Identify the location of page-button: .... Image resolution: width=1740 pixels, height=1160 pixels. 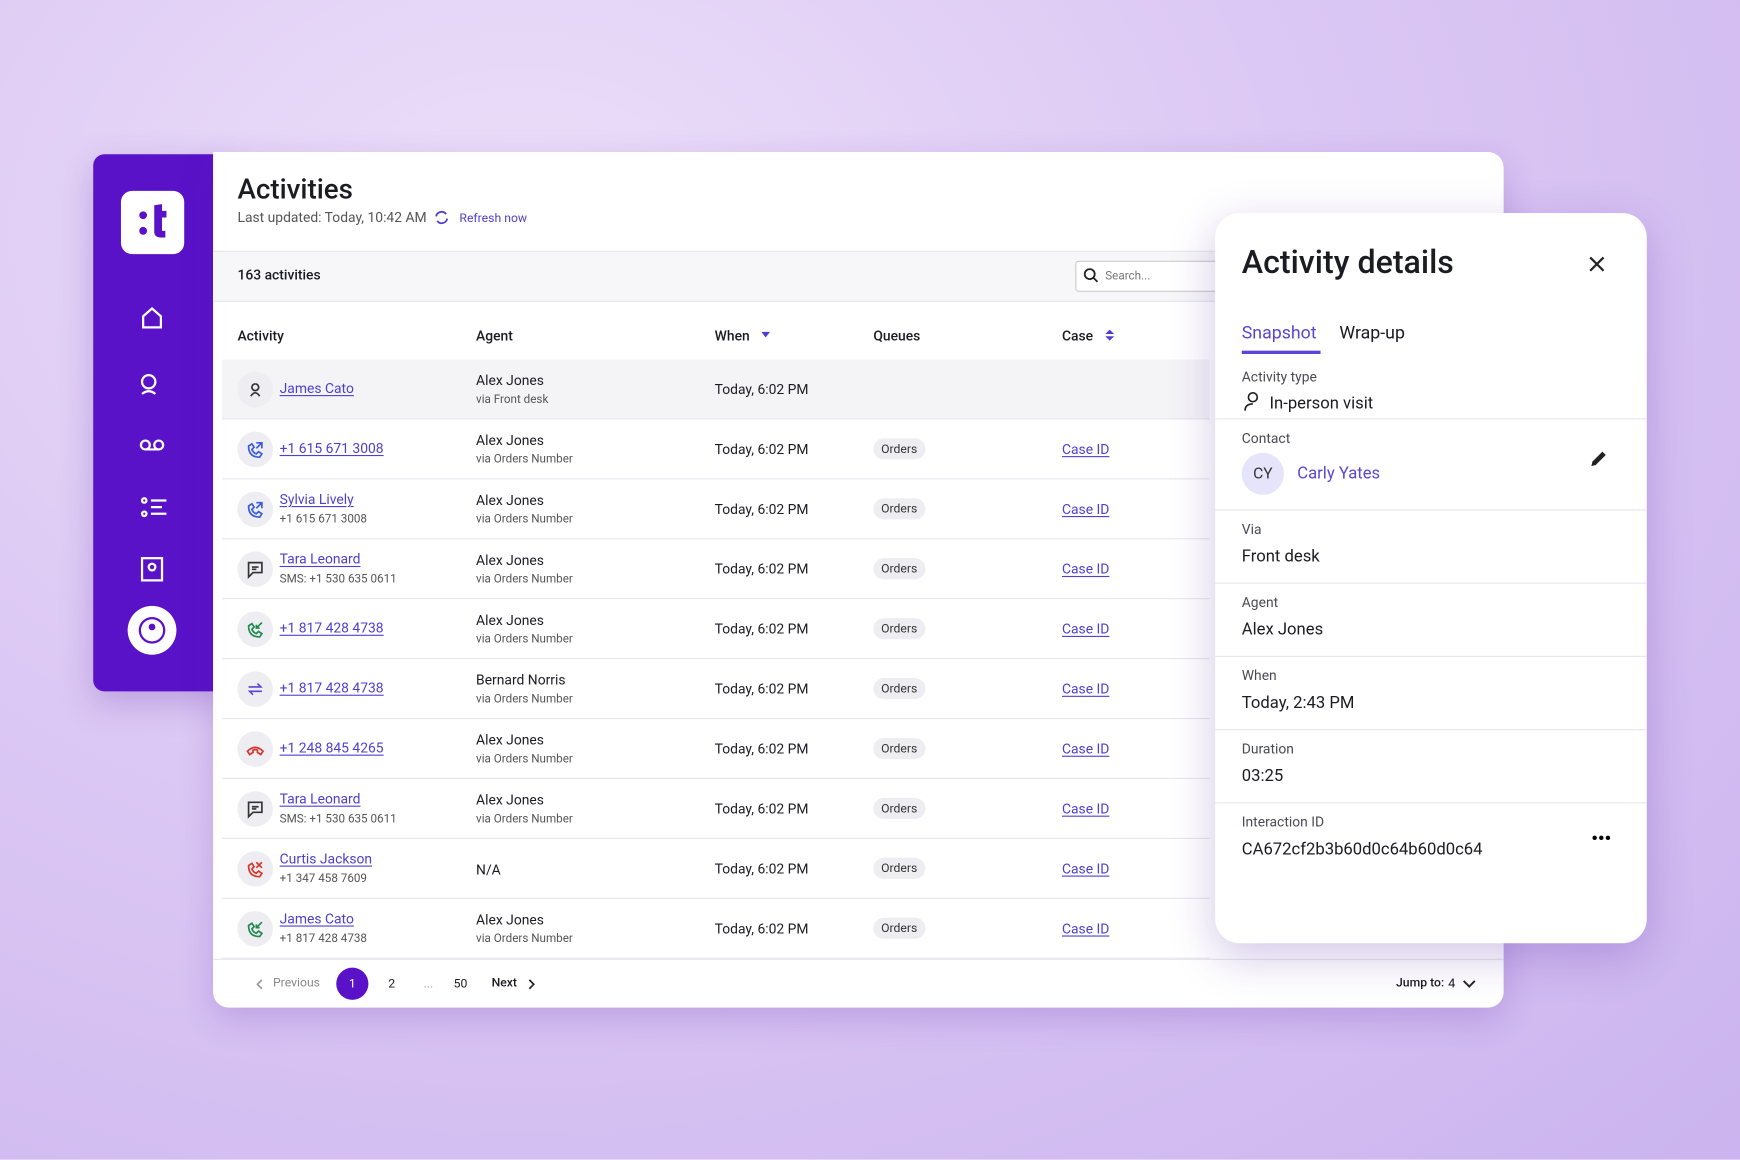
(428, 983).